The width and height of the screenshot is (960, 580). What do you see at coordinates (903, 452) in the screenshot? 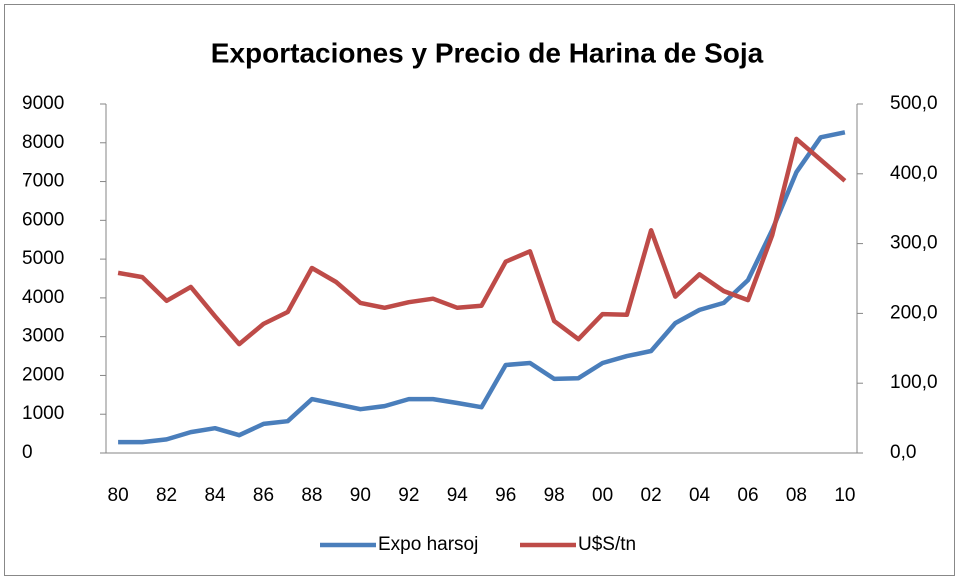
I see `y2-tick-label: 0,0` at bounding box center [903, 452].